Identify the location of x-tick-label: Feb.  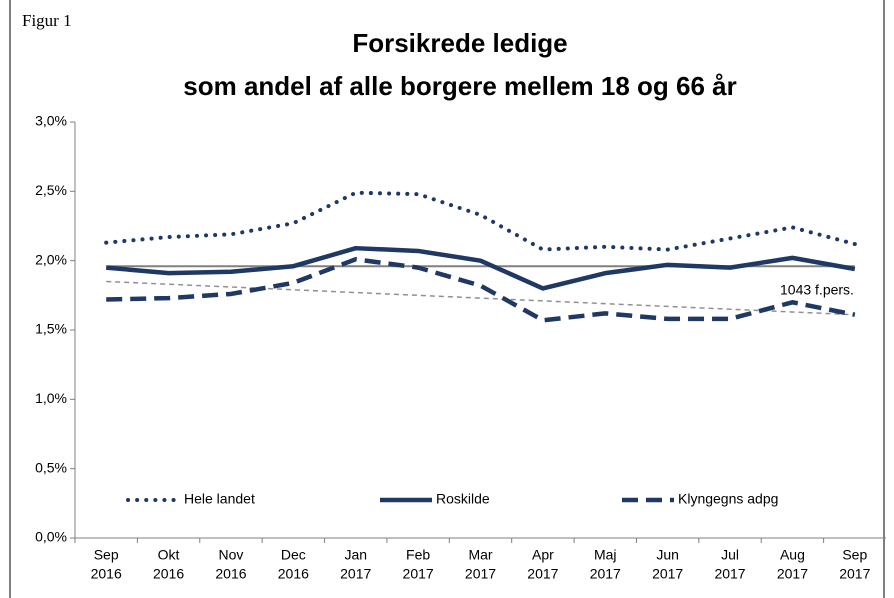
(418, 555).